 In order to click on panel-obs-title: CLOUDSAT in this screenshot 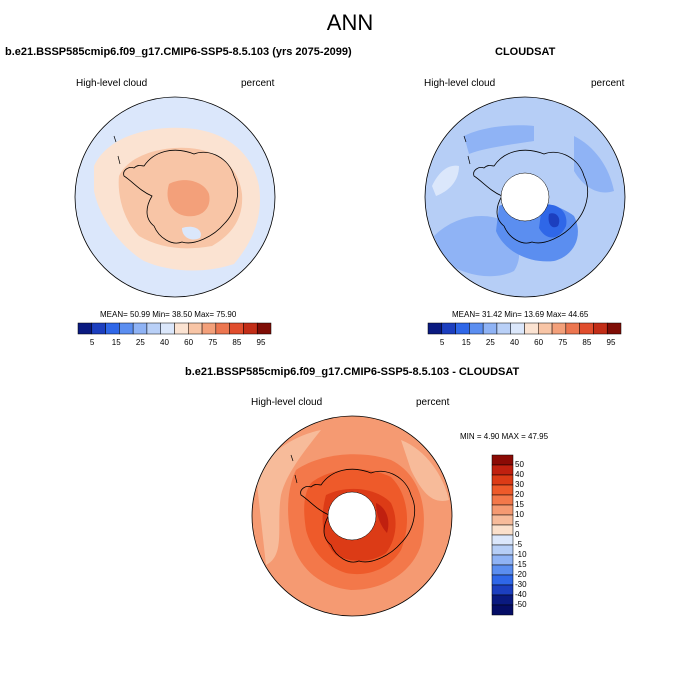, I will do `click(525, 52)`.